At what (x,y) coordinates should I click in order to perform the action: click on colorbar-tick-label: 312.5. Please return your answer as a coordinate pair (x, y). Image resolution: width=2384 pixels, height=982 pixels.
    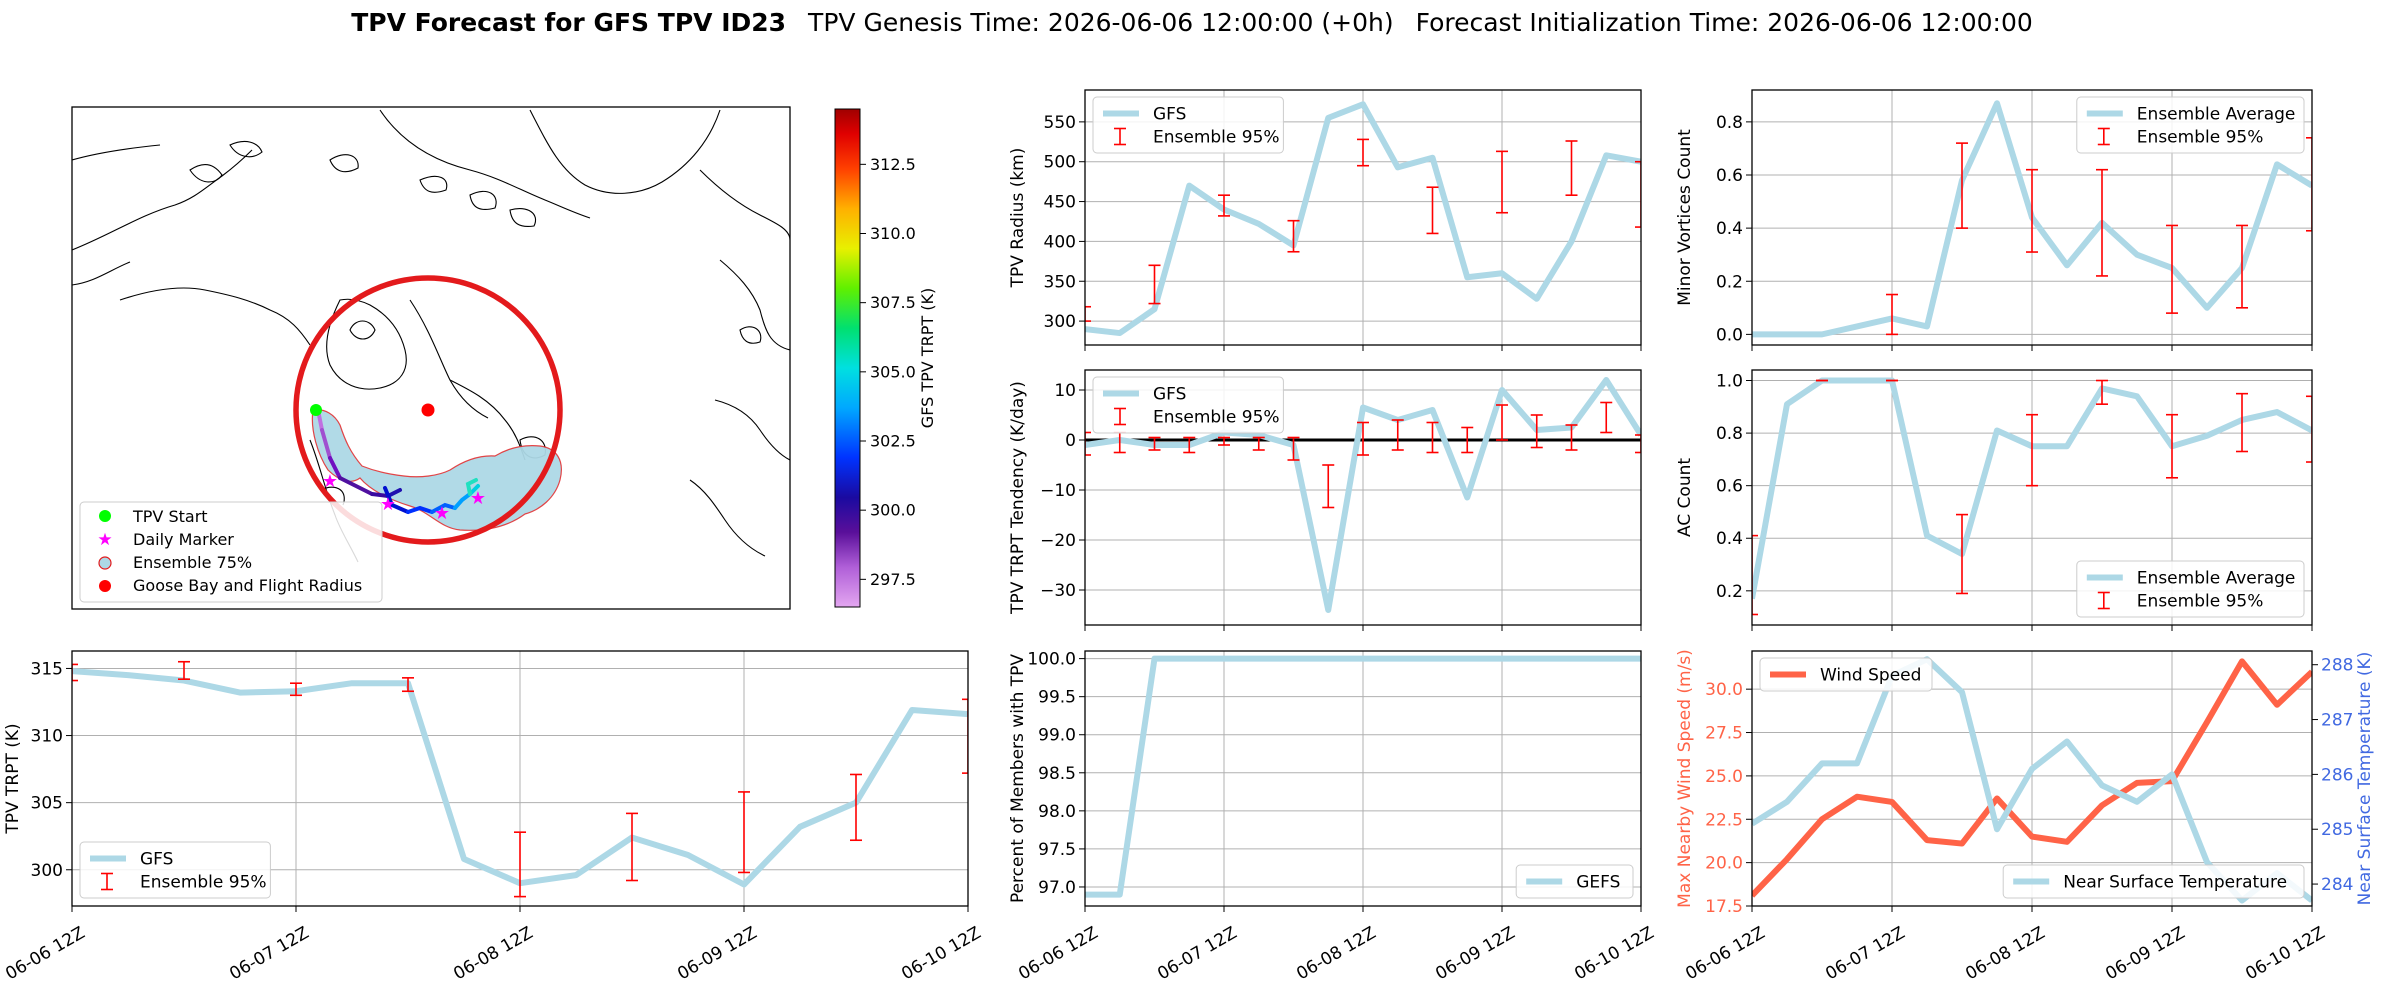
    Looking at the image, I should click on (893, 164).